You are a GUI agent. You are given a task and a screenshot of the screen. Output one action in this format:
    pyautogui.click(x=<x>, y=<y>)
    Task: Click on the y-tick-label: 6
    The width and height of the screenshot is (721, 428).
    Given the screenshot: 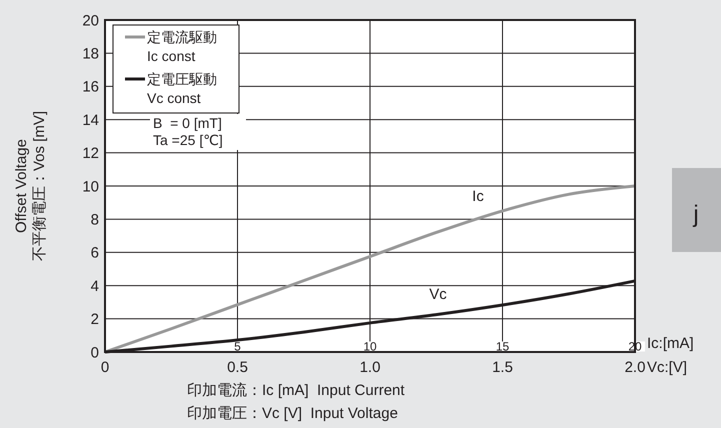 What is the action you would take?
    pyautogui.click(x=94, y=253)
    